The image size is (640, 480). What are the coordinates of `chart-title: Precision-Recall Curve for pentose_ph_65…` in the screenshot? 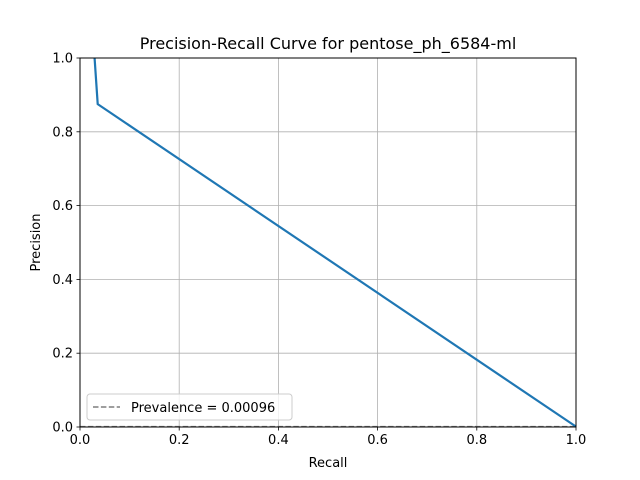 It's located at (328, 44).